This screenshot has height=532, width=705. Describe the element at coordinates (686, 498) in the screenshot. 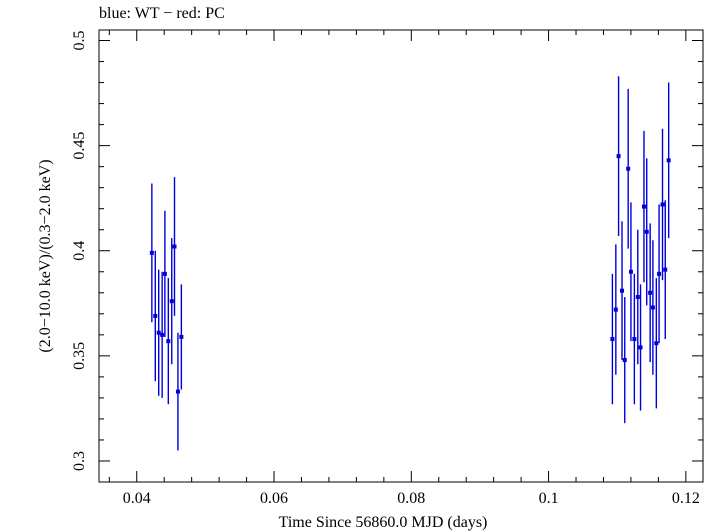

I see `x-tick-label: 0.12` at that location.